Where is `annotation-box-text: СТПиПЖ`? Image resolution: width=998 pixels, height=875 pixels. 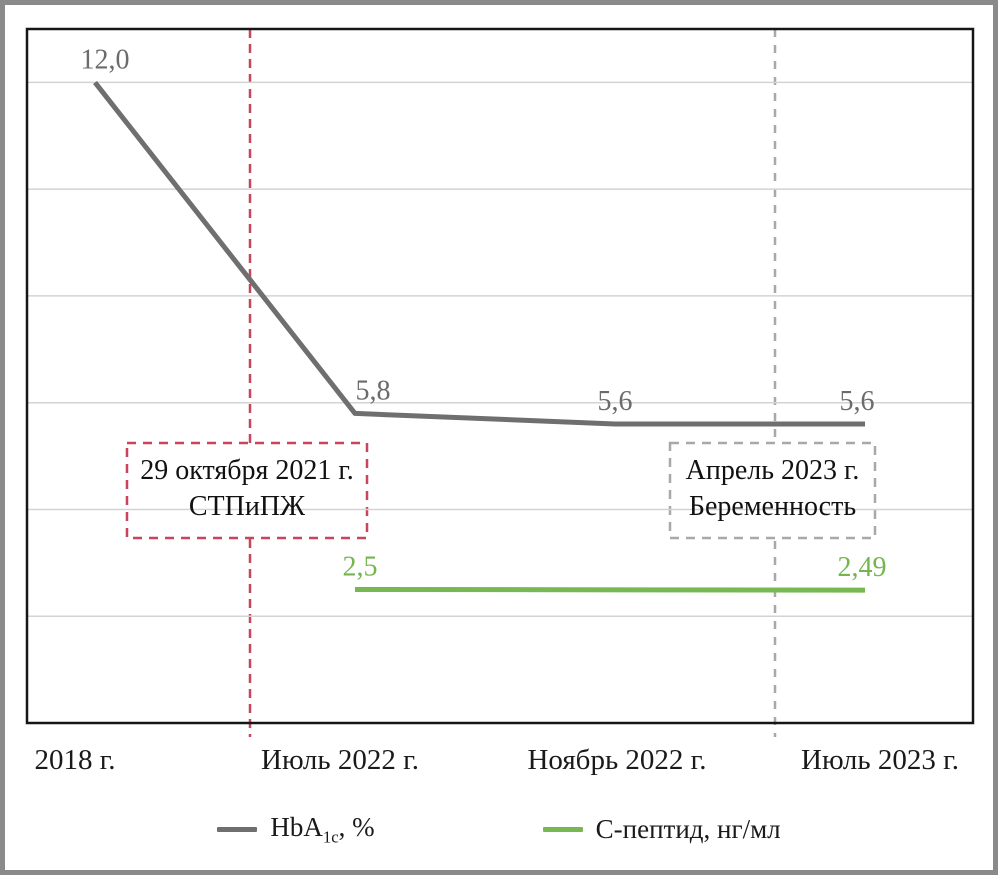
annotation-box-text: СТПиПЖ is located at coordinates (247, 506).